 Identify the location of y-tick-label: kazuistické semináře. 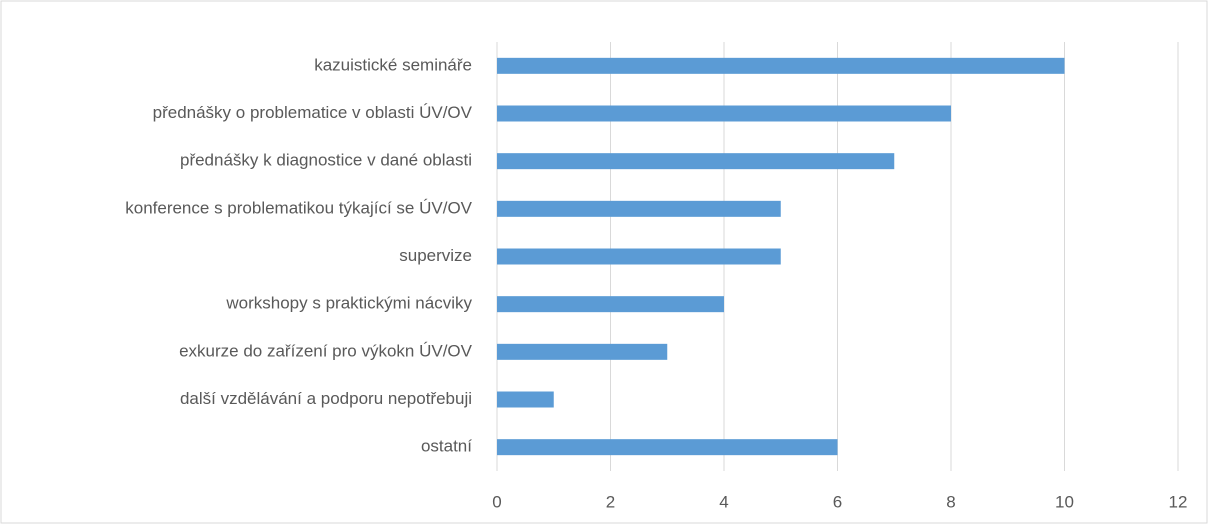
(393, 64).